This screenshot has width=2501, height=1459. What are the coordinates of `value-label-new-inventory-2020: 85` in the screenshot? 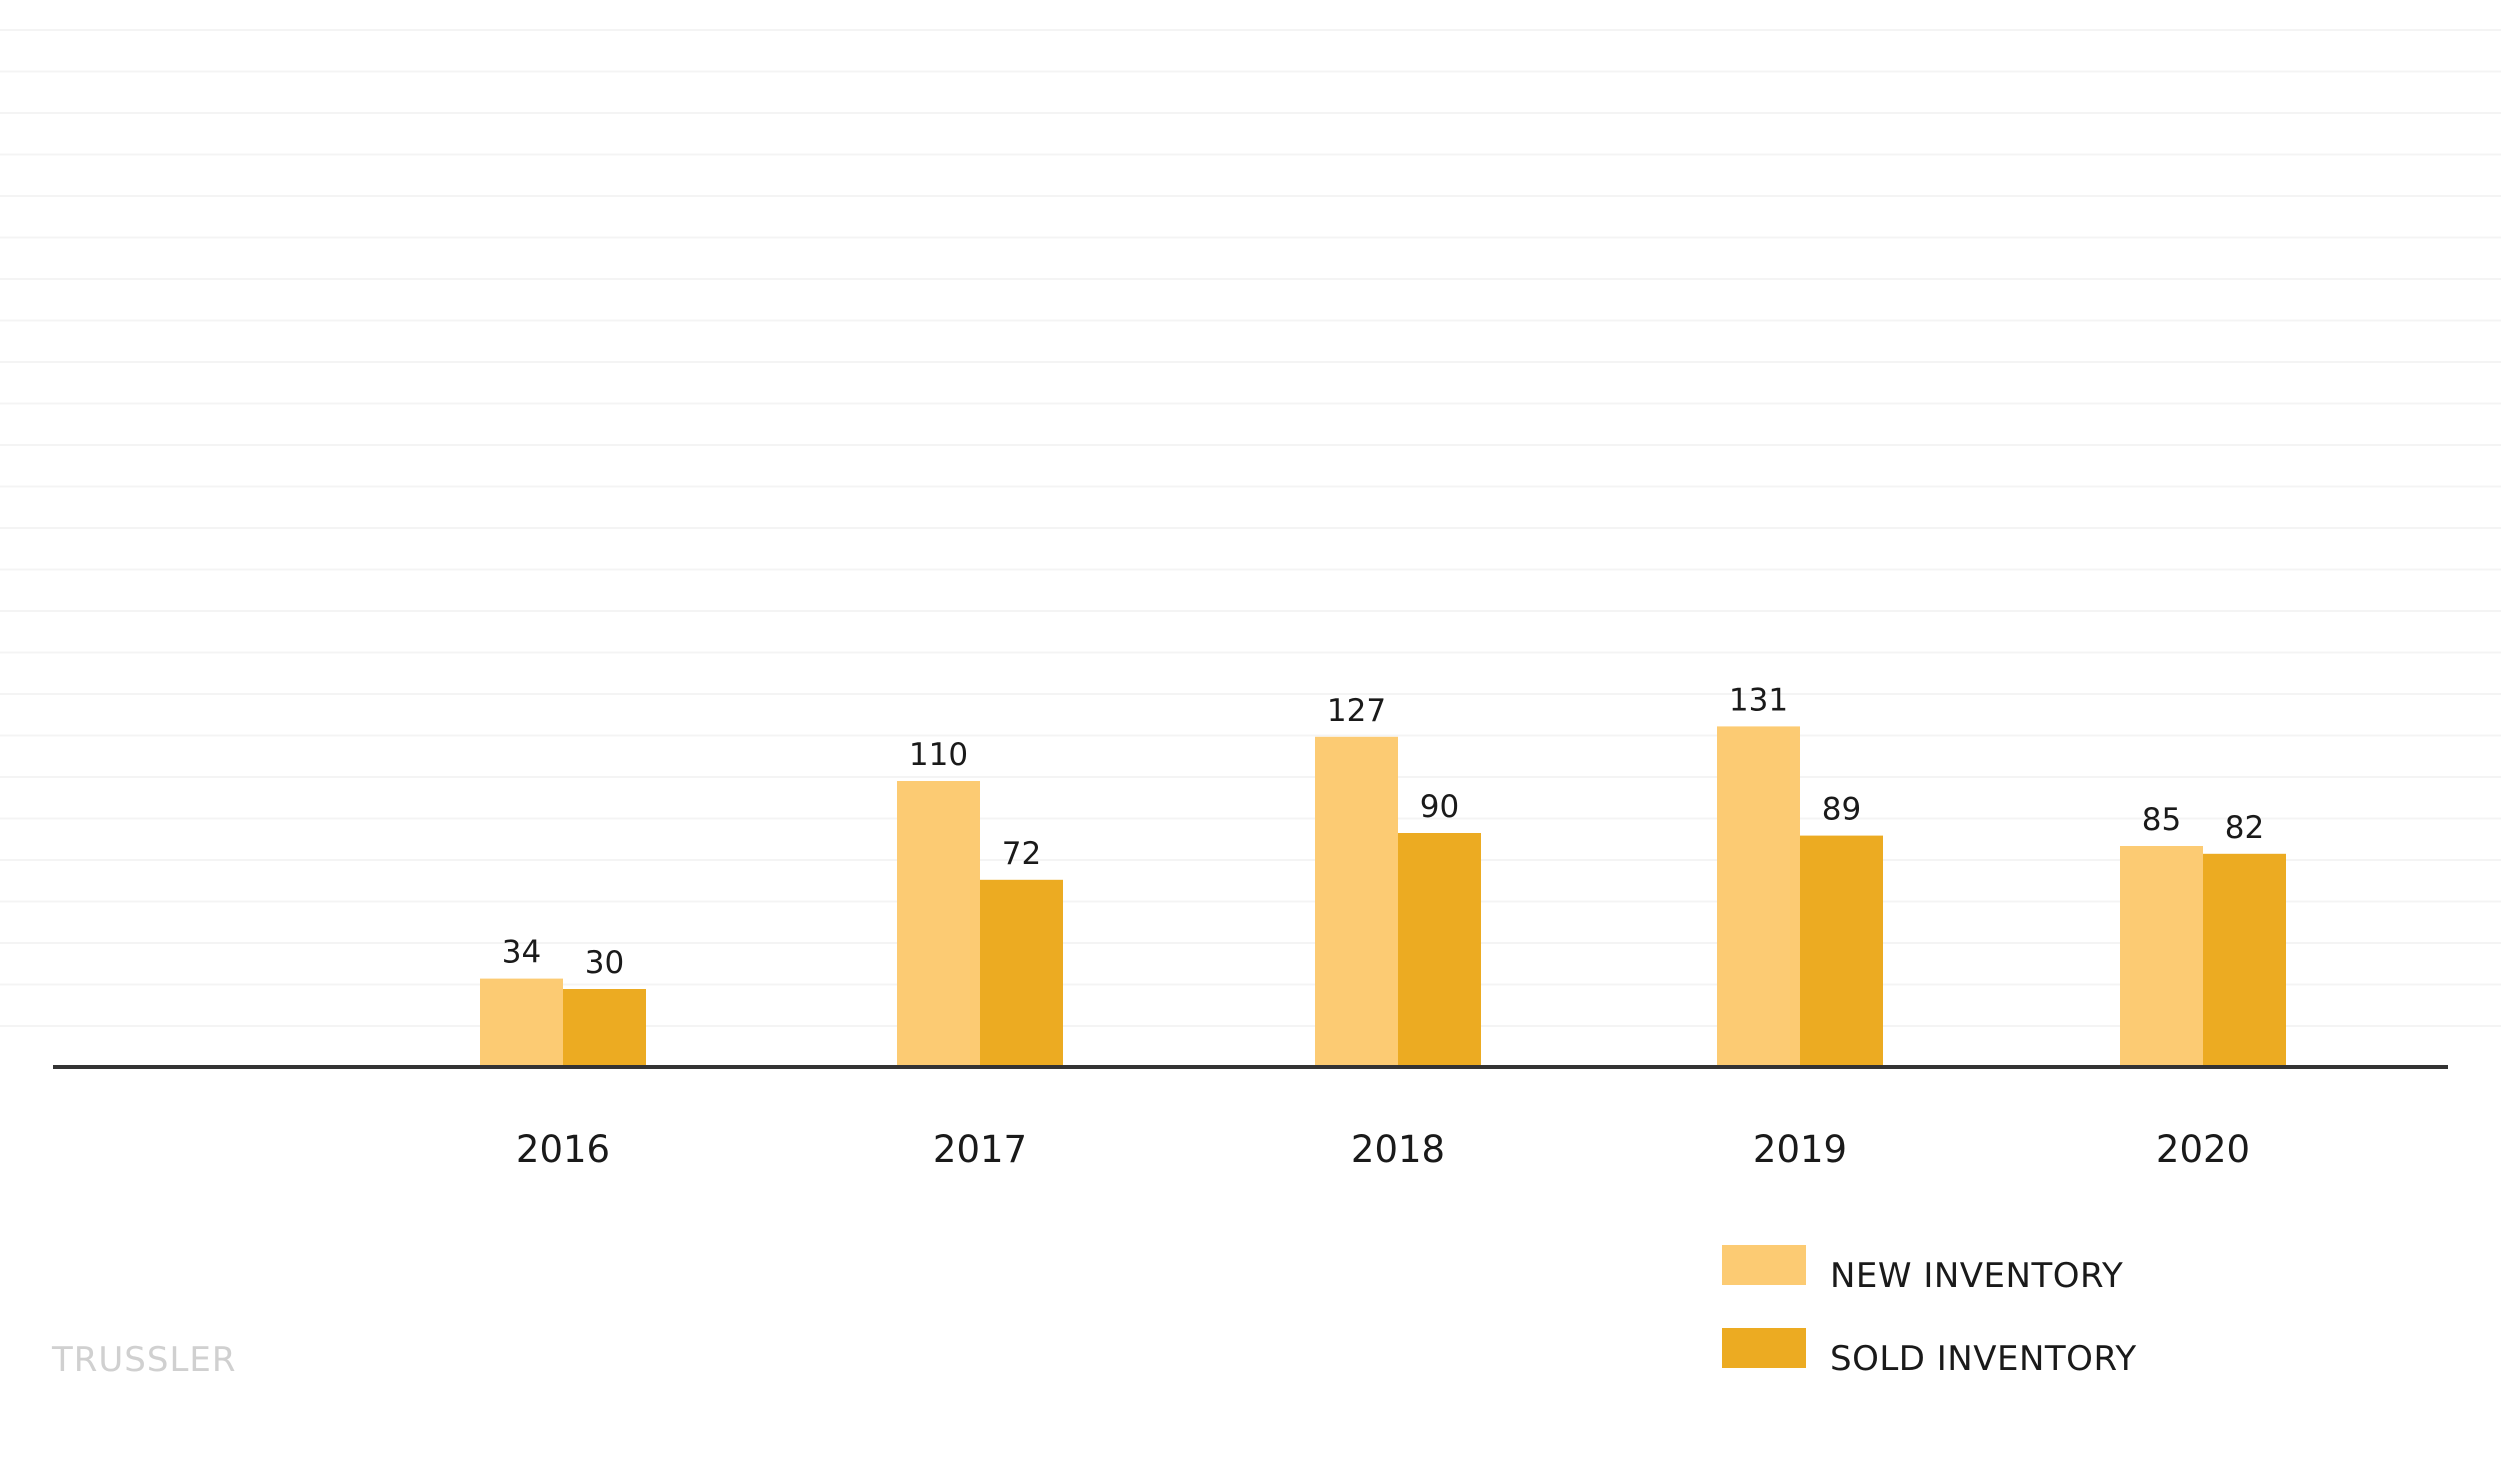 It's located at (2161, 820).